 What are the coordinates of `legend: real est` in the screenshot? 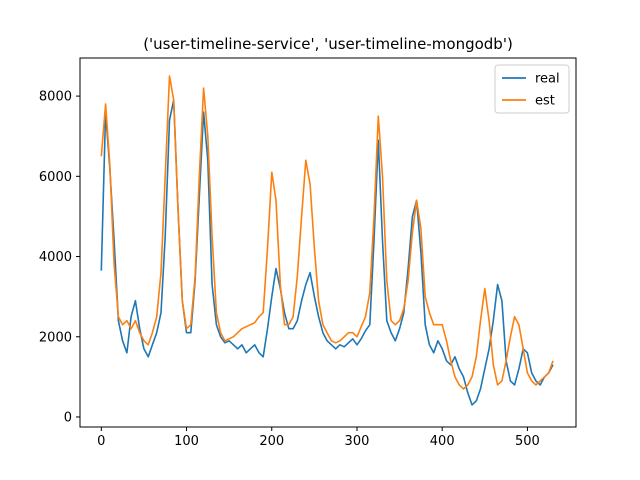 It's located at (532, 89).